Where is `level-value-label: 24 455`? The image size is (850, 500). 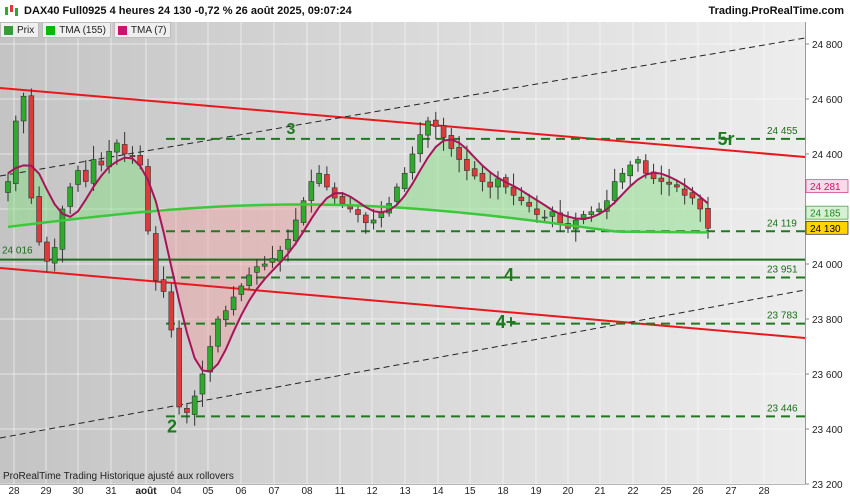
level-value-label: 24 455 is located at coordinates (782, 131).